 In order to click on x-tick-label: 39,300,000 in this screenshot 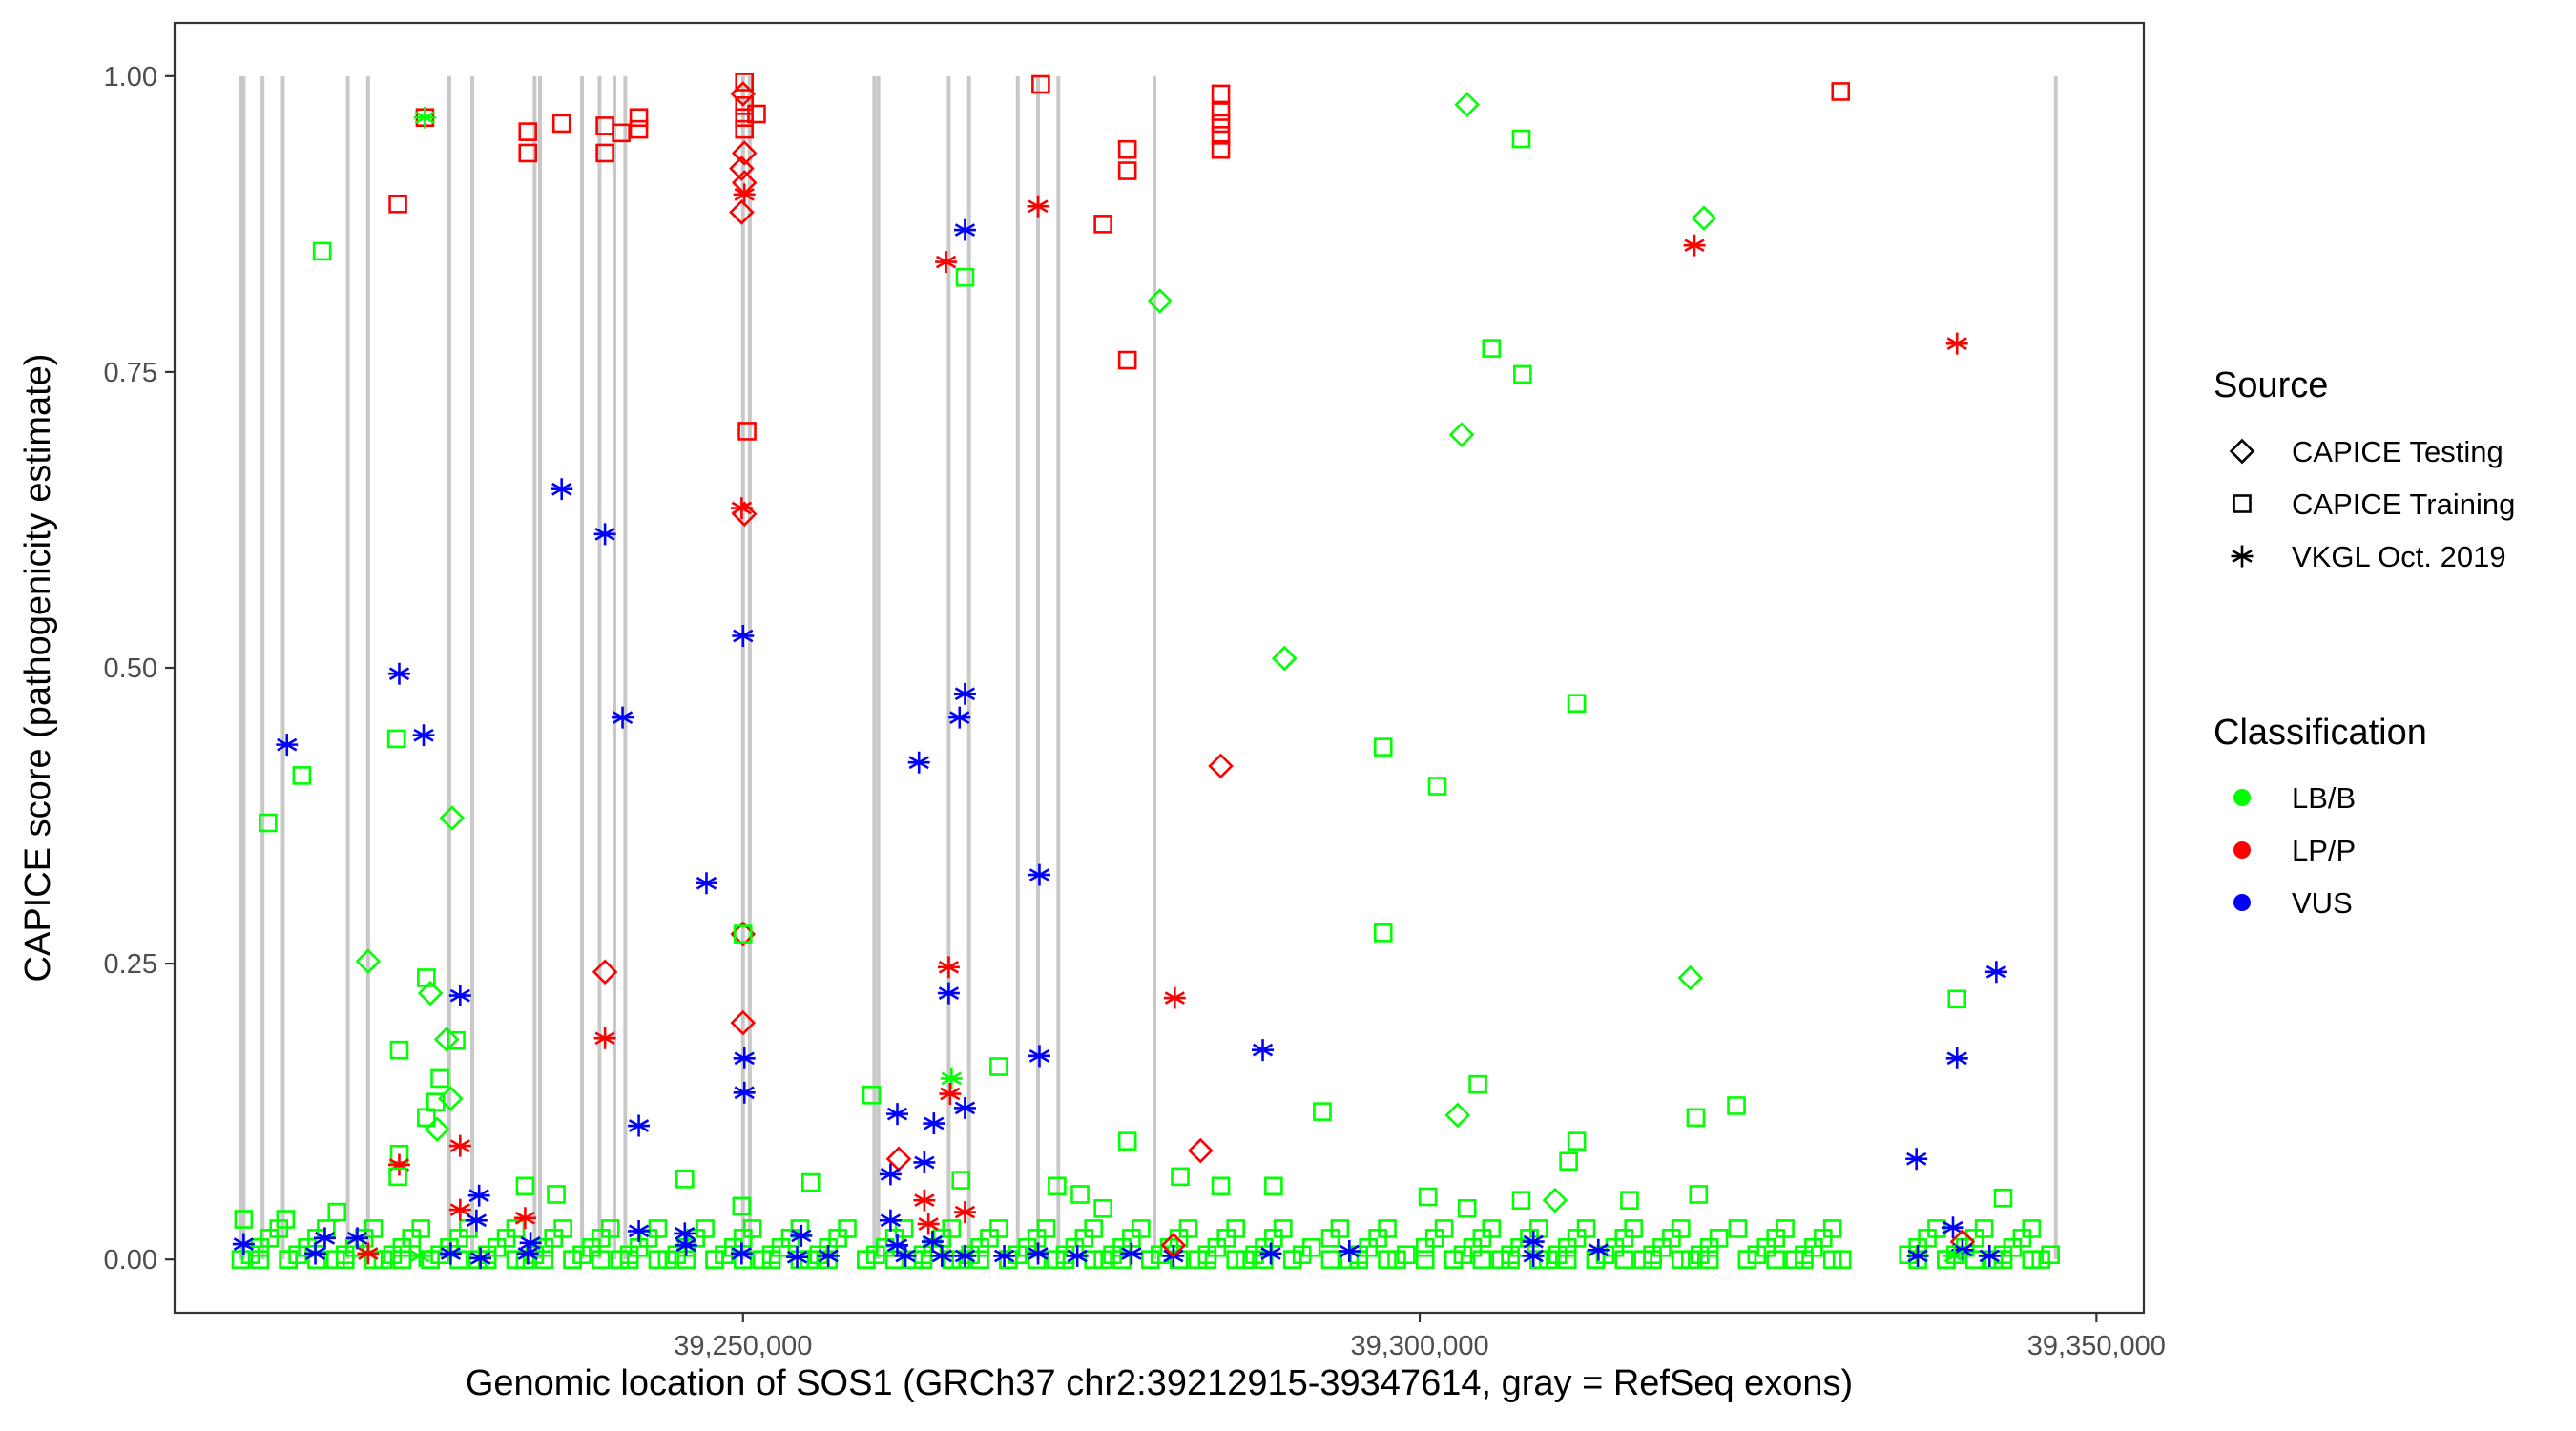, I will do `click(1419, 1346)`.